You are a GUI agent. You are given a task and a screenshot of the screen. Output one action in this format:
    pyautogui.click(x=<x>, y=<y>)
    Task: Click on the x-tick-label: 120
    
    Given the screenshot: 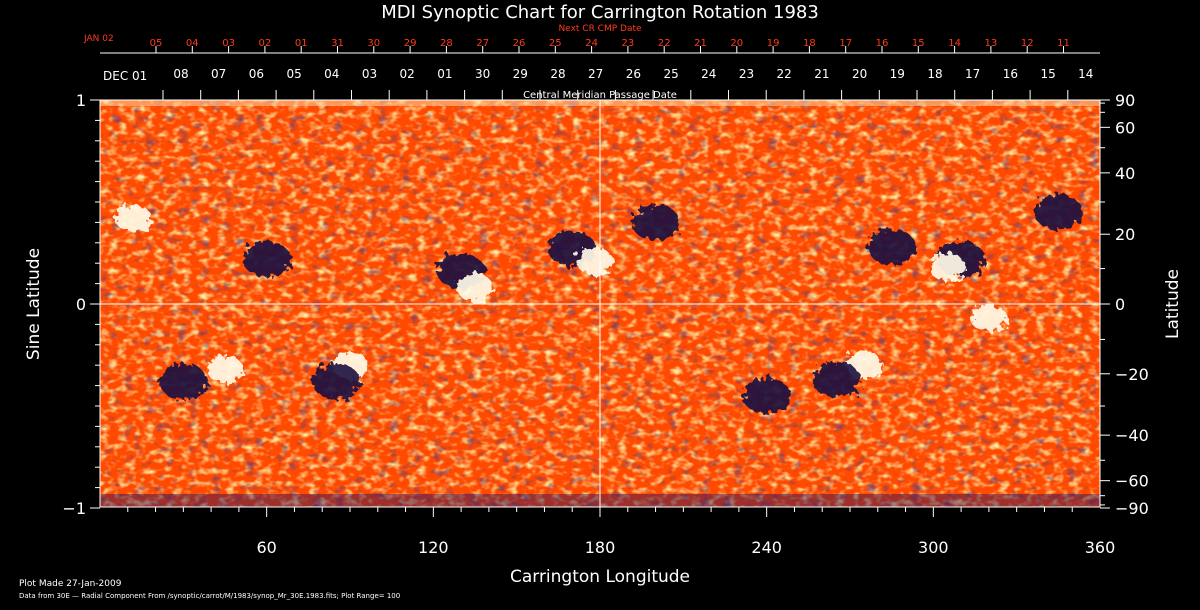 What is the action you would take?
    pyautogui.click(x=433, y=547)
    